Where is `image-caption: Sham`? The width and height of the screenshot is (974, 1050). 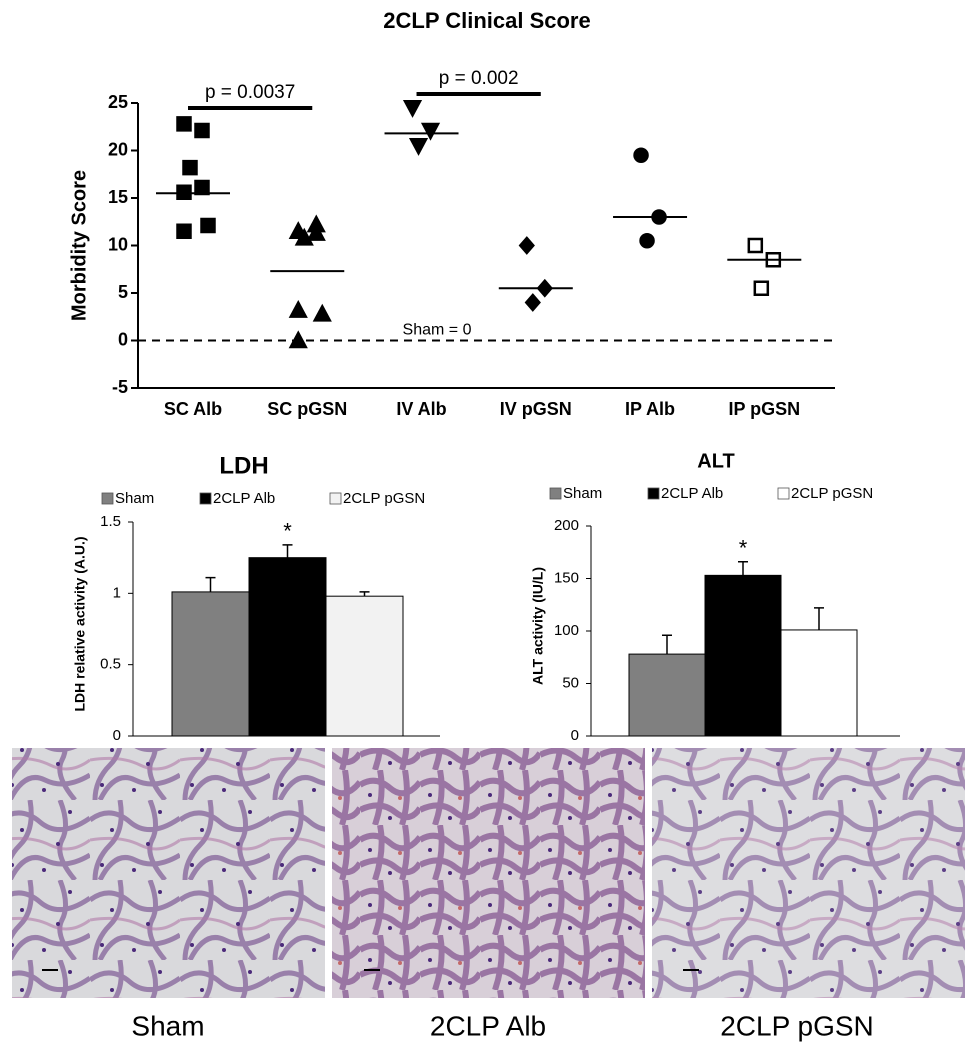 image-caption: Sham is located at coordinates (167, 1025).